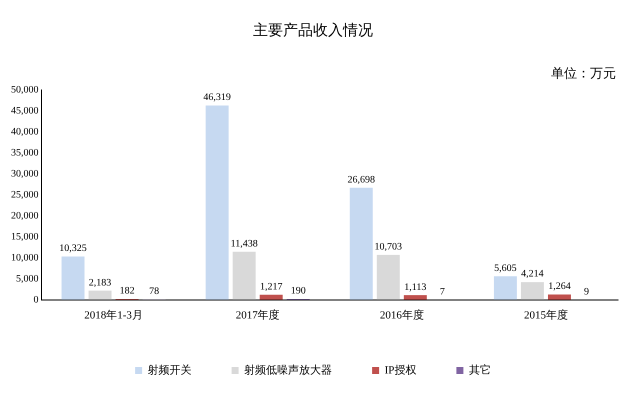 This screenshot has width=636, height=394. I want to click on data-label: 4,214, so click(532, 274).